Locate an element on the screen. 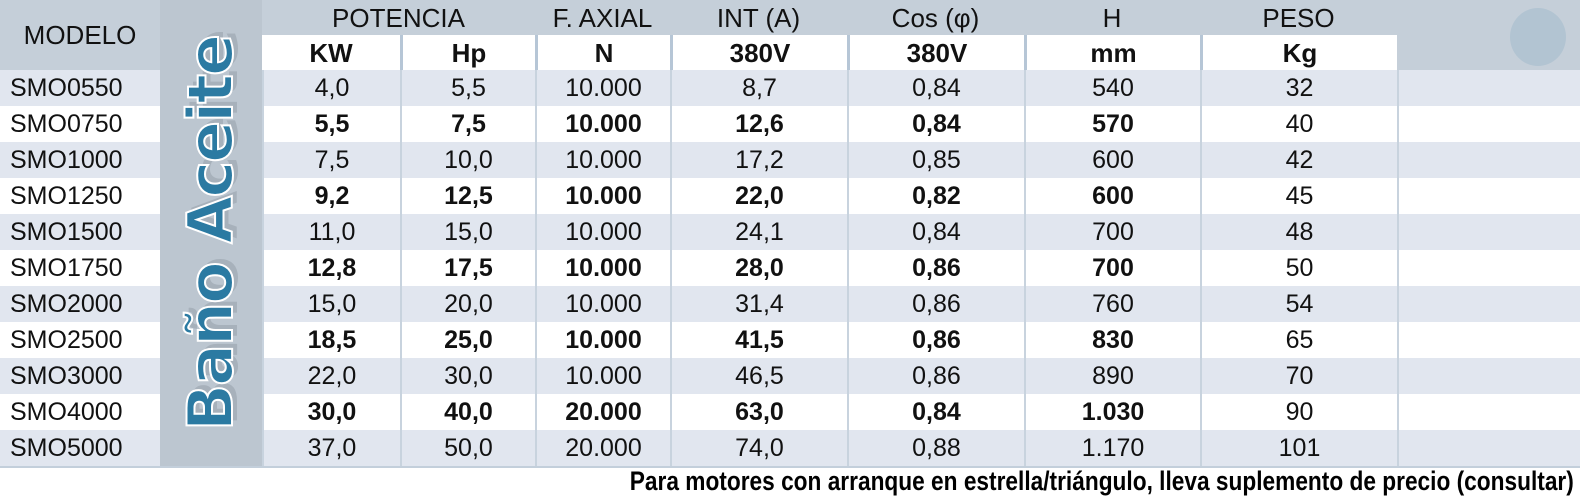  value-cell-kw: 30,0 is located at coordinates (331, 412).